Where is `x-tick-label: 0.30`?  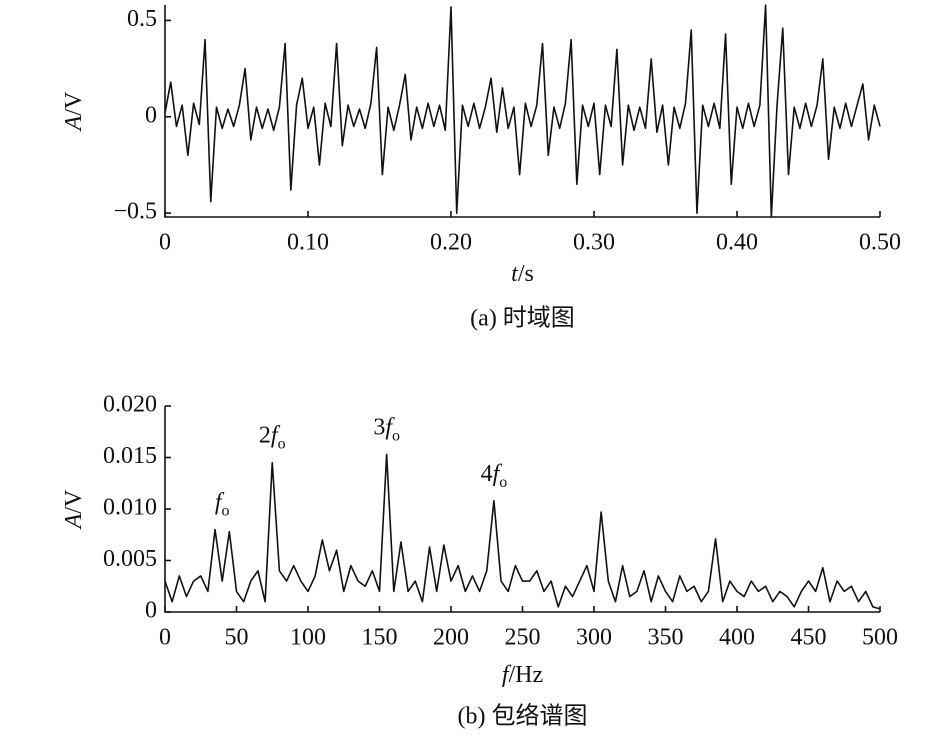
x-tick-label: 0.30 is located at coordinates (594, 243).